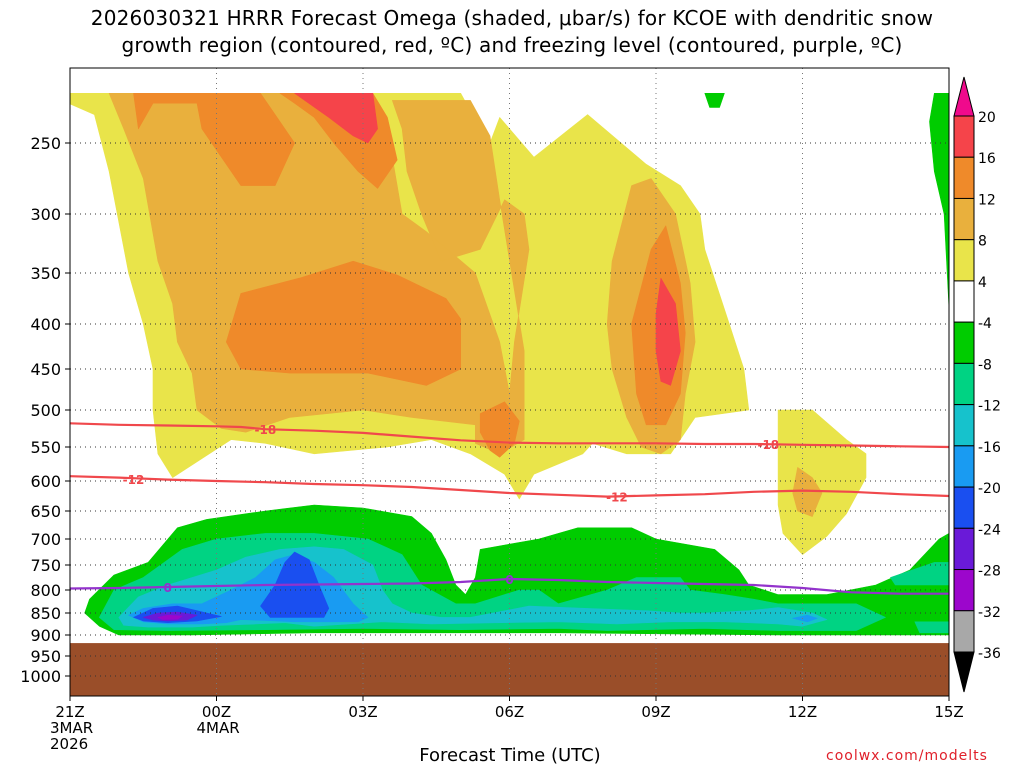  I want to click on omega-region-east-edge-a, so click(939, 201).